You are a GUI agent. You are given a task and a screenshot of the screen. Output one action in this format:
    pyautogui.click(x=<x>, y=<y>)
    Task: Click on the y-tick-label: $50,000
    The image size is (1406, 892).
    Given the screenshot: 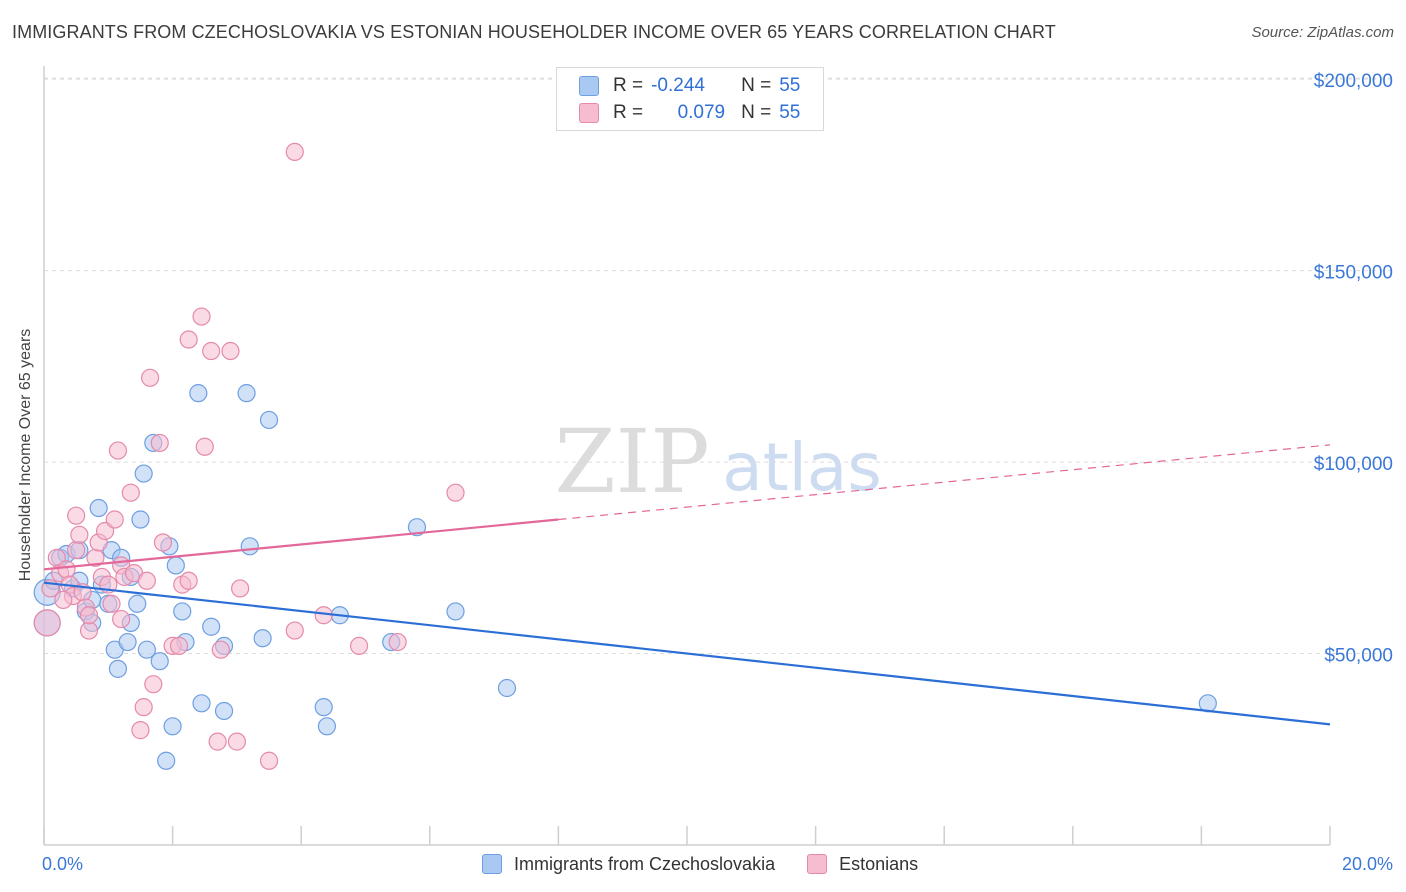 What is the action you would take?
    pyautogui.click(x=1358, y=656)
    